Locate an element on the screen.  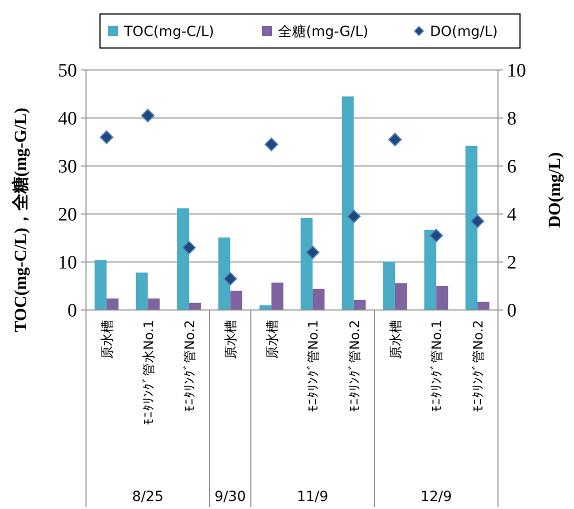
y2-tick-label: 2 is located at coordinates (511, 263).